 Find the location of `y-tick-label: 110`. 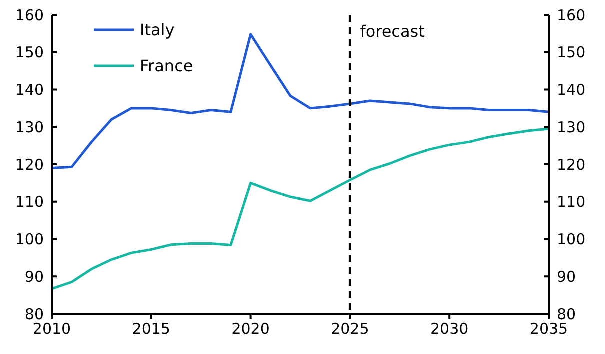

y-tick-label: 110 is located at coordinates (29, 202).